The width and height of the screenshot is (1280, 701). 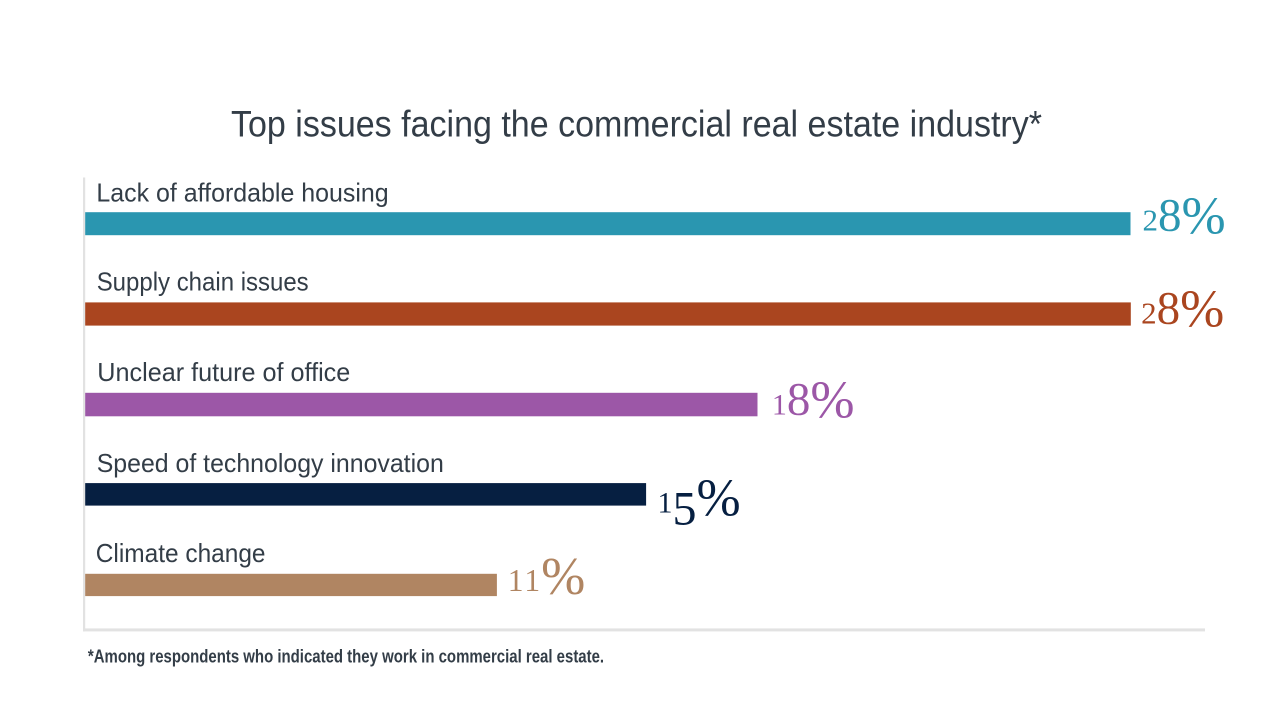 I want to click on svg-text: Speed of technology innovation, so click(x=270, y=463).